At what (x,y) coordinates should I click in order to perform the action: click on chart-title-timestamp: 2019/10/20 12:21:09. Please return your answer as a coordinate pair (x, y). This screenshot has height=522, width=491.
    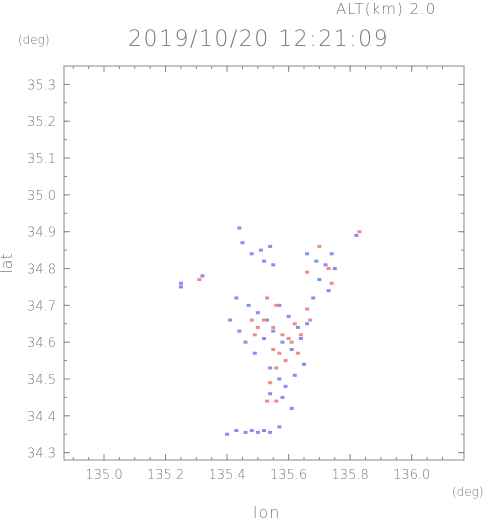
    Looking at the image, I should click on (259, 39).